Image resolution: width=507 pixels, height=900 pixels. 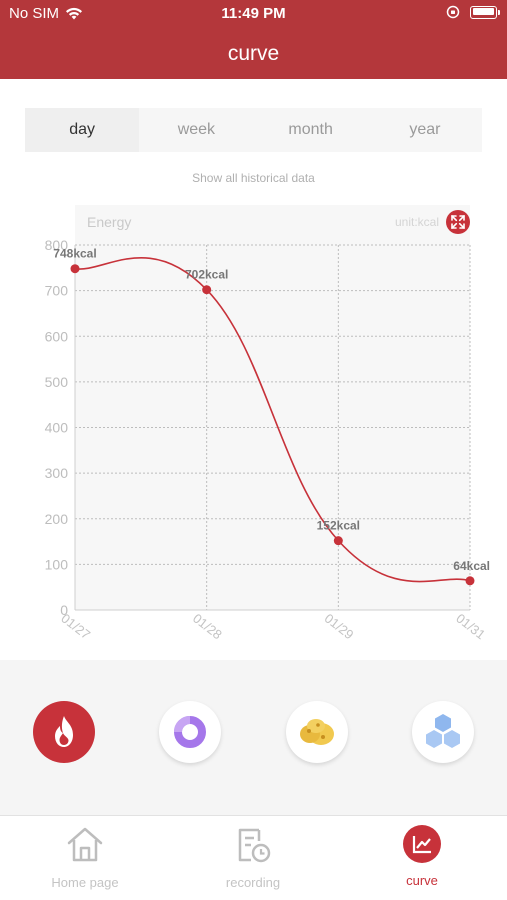 What do you see at coordinates (57, 291) in the screenshot?
I see `y-tick-label: 700` at bounding box center [57, 291].